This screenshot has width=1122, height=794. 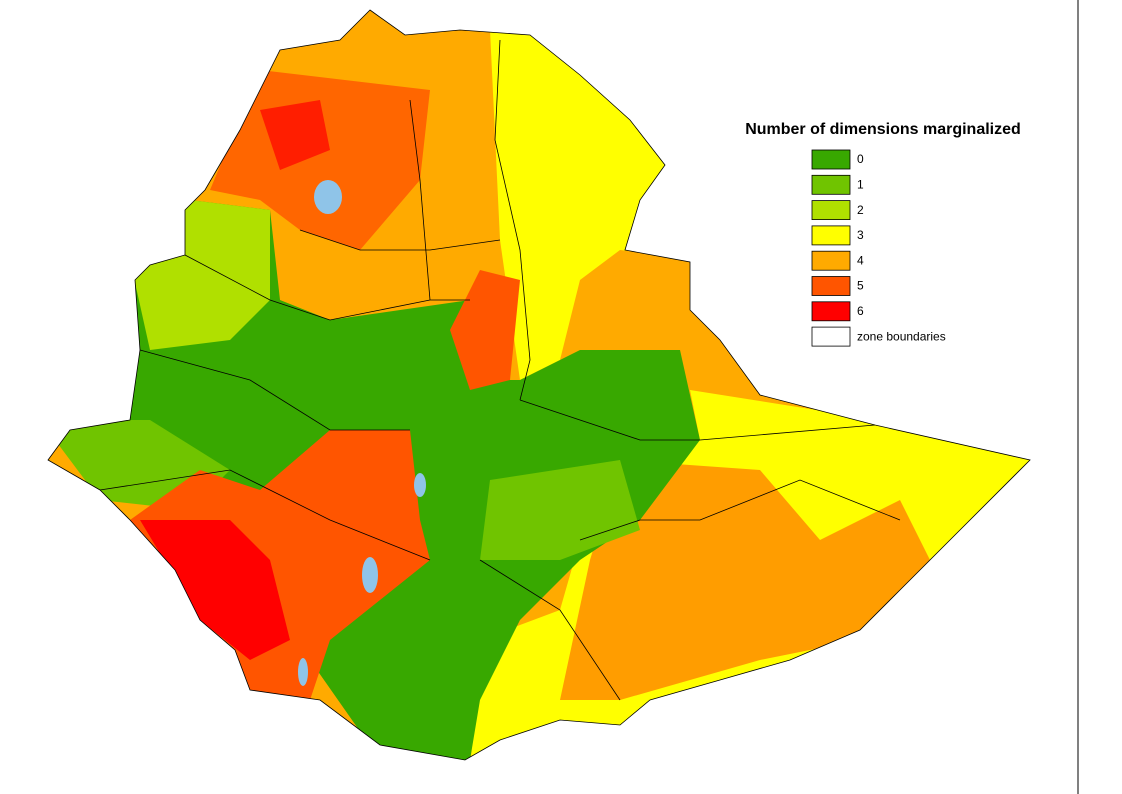 I want to click on legend-label: 3, so click(x=860, y=235).